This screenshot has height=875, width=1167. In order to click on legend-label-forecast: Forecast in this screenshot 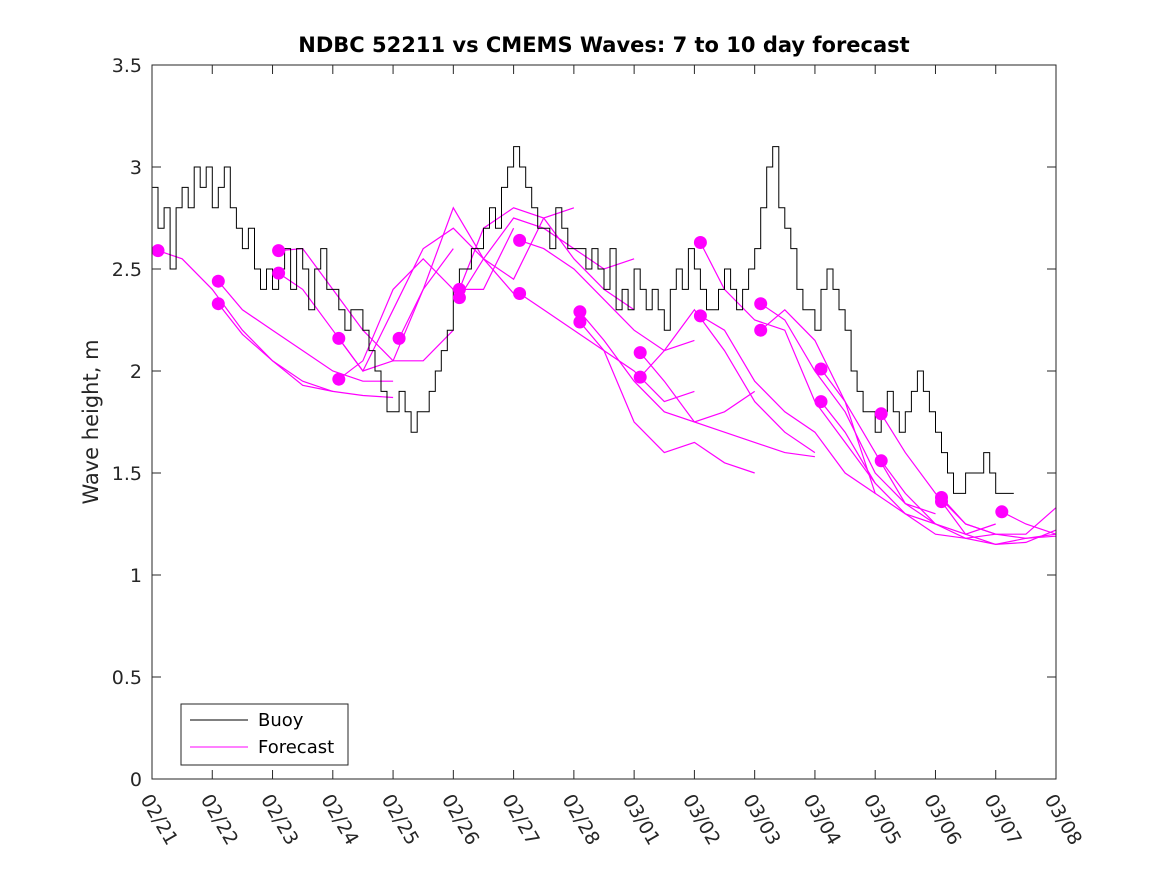, I will do `click(296, 747)`.